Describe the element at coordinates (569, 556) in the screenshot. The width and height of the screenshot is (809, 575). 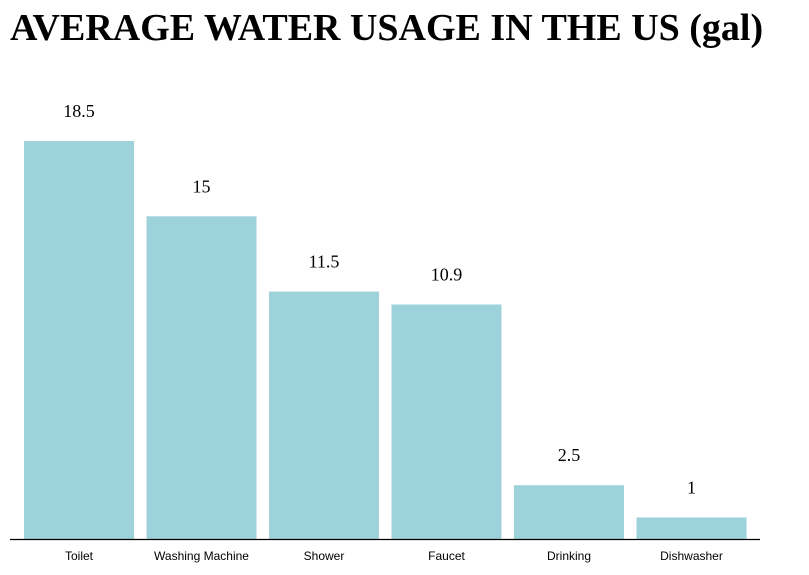
I see `x-tick-label-drinking: Drinking` at that location.